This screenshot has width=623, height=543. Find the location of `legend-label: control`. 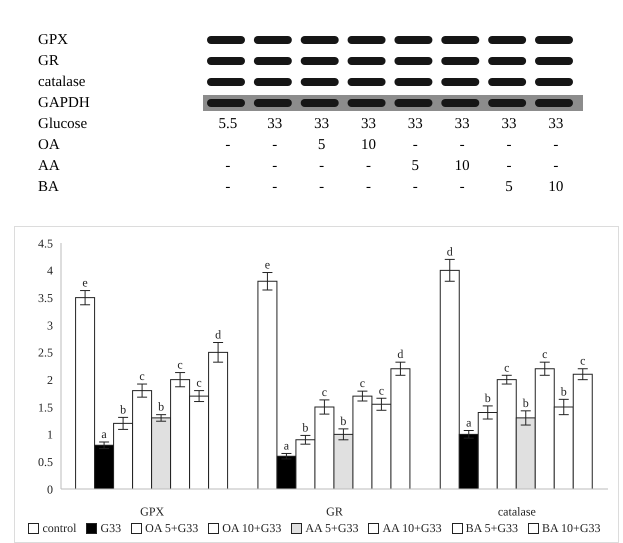

legend-label: control is located at coordinates (59, 528).